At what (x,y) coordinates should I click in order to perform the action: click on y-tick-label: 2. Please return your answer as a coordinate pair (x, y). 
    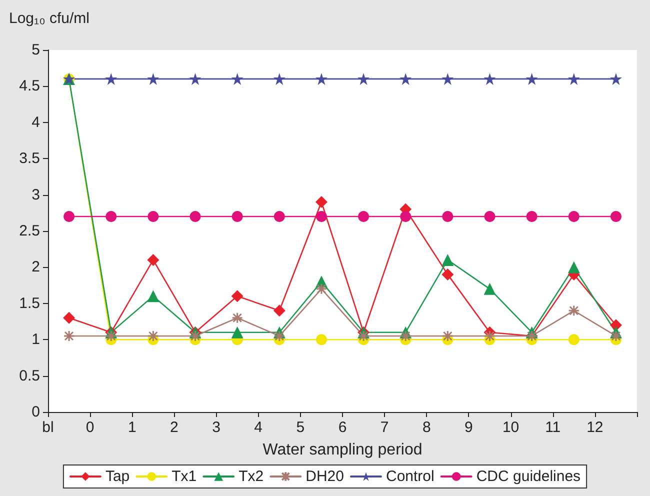
    Looking at the image, I should click on (36, 267).